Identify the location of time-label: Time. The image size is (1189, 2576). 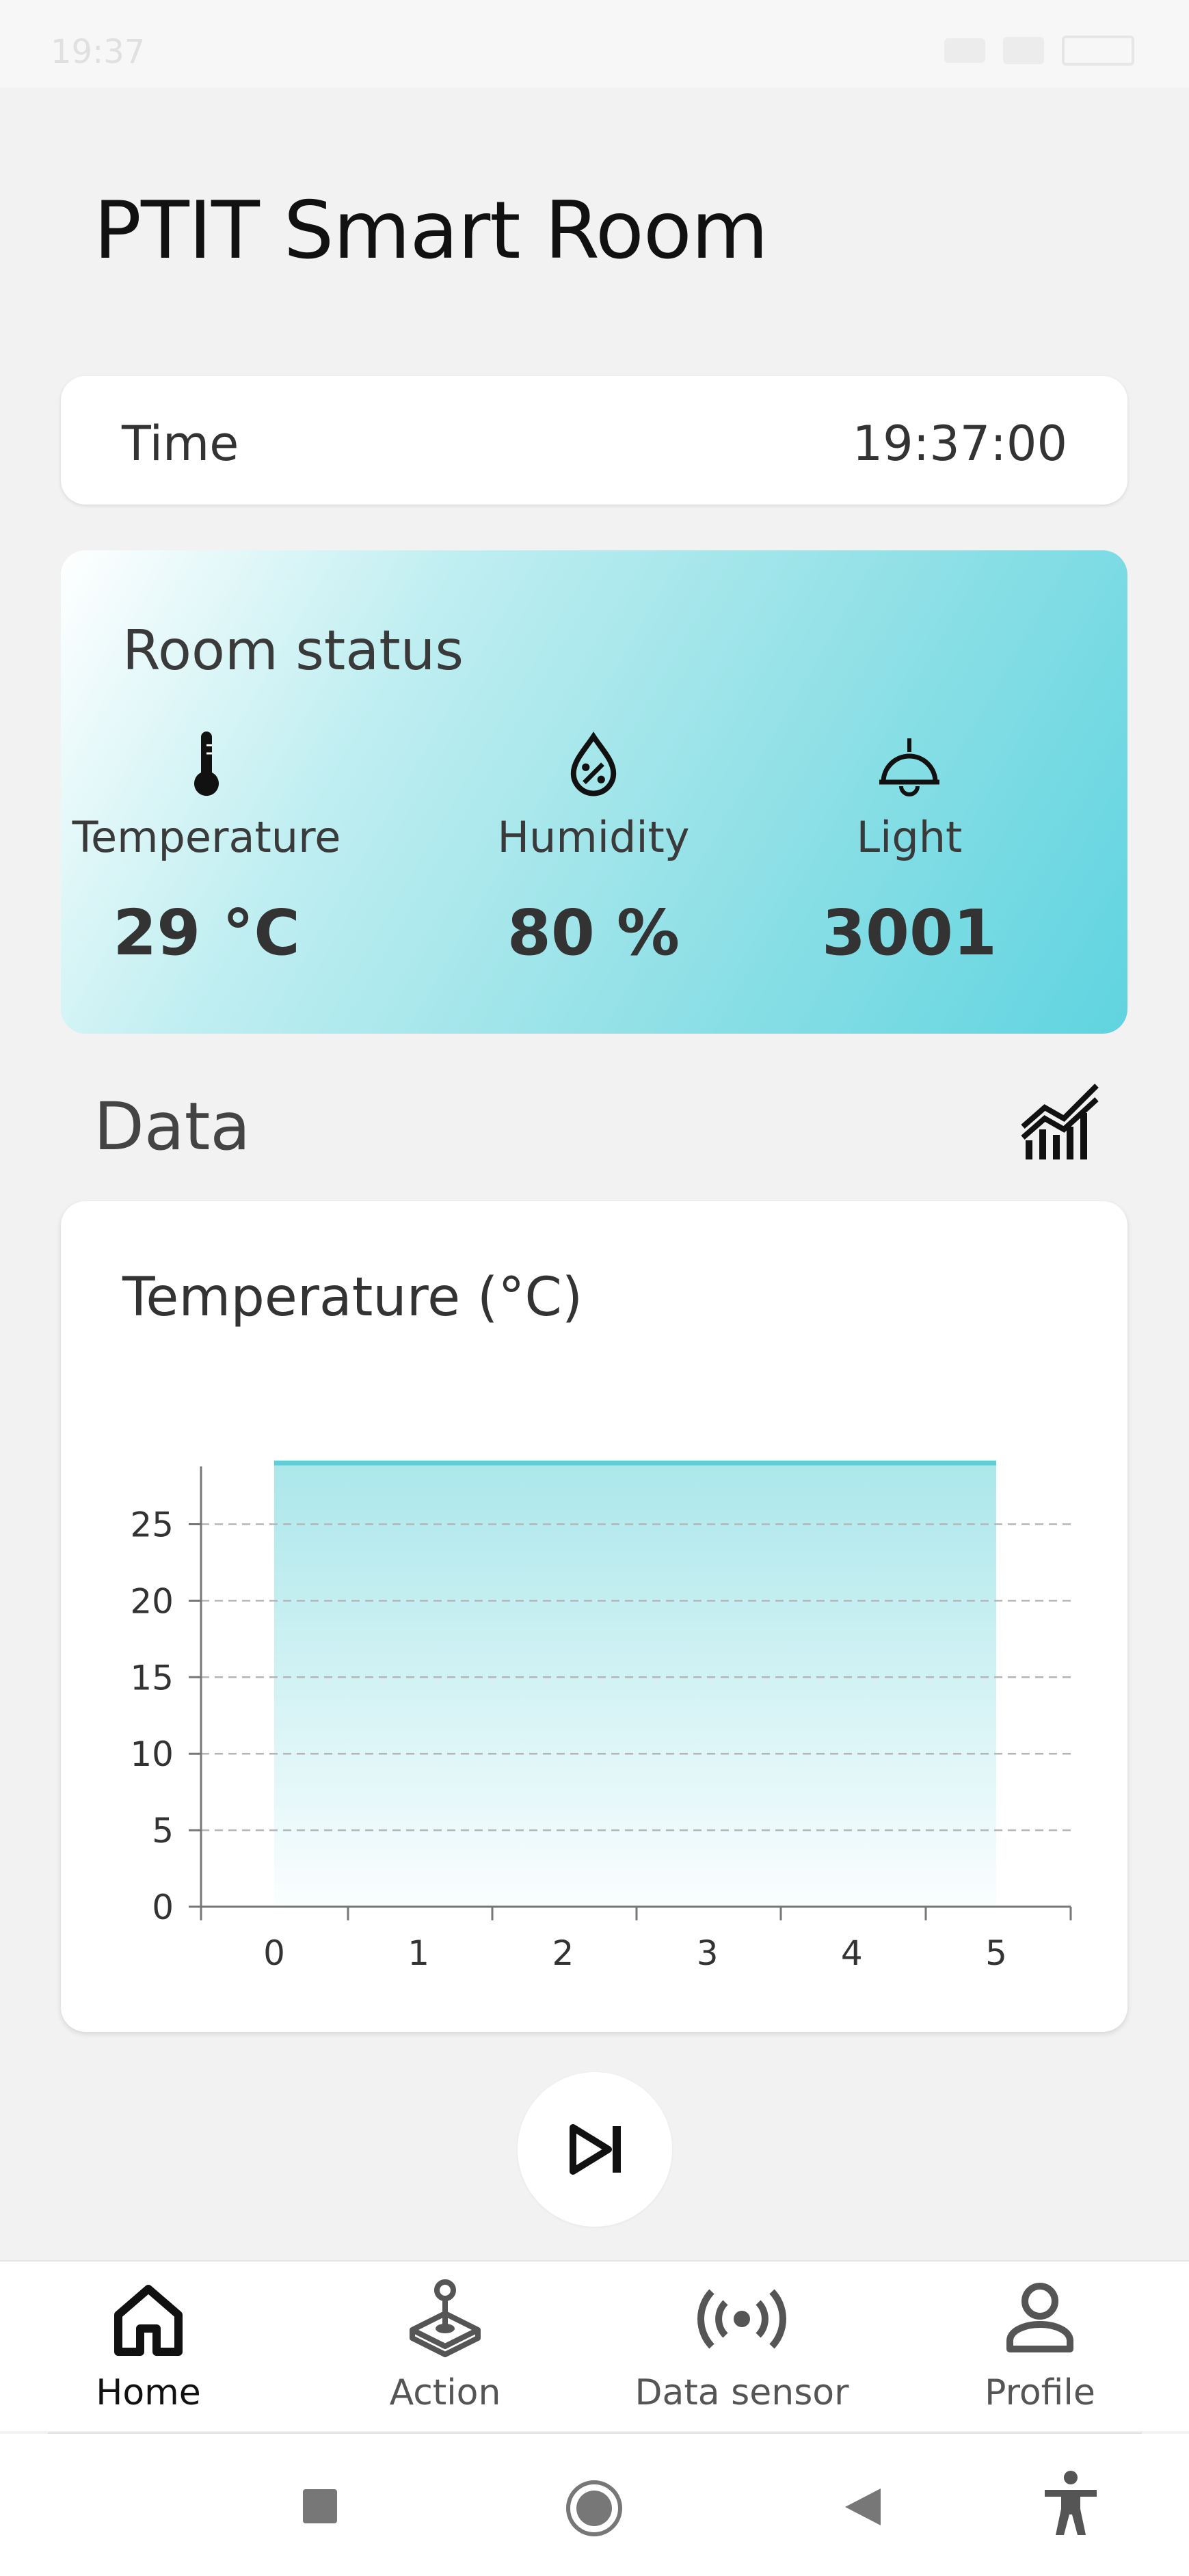
(180, 444).